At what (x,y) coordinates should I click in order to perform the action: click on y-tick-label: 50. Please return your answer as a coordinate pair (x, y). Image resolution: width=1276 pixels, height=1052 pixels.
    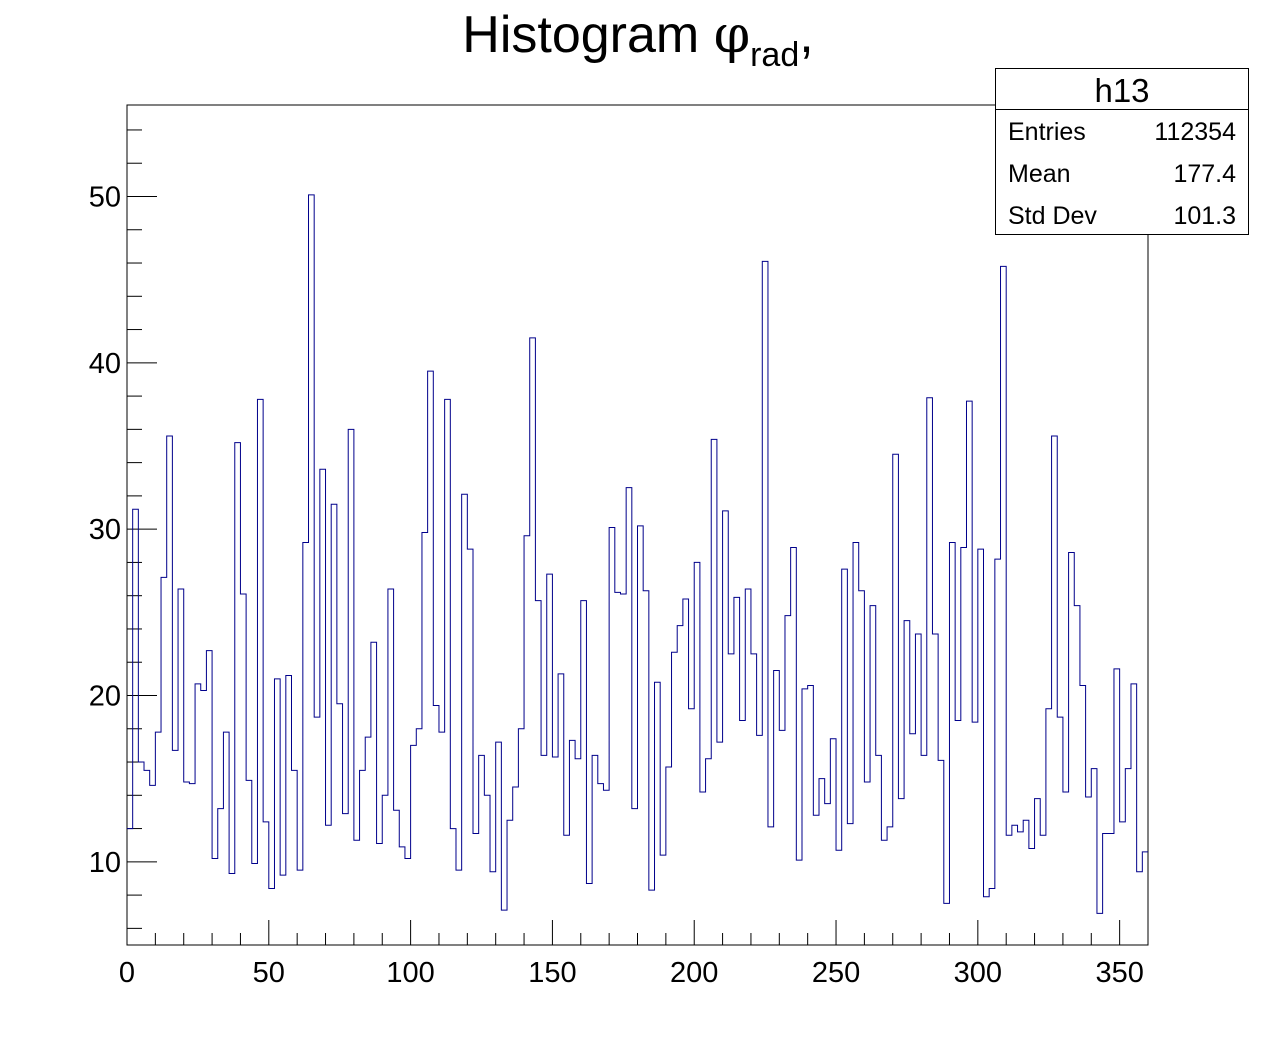
    Looking at the image, I should click on (105, 197).